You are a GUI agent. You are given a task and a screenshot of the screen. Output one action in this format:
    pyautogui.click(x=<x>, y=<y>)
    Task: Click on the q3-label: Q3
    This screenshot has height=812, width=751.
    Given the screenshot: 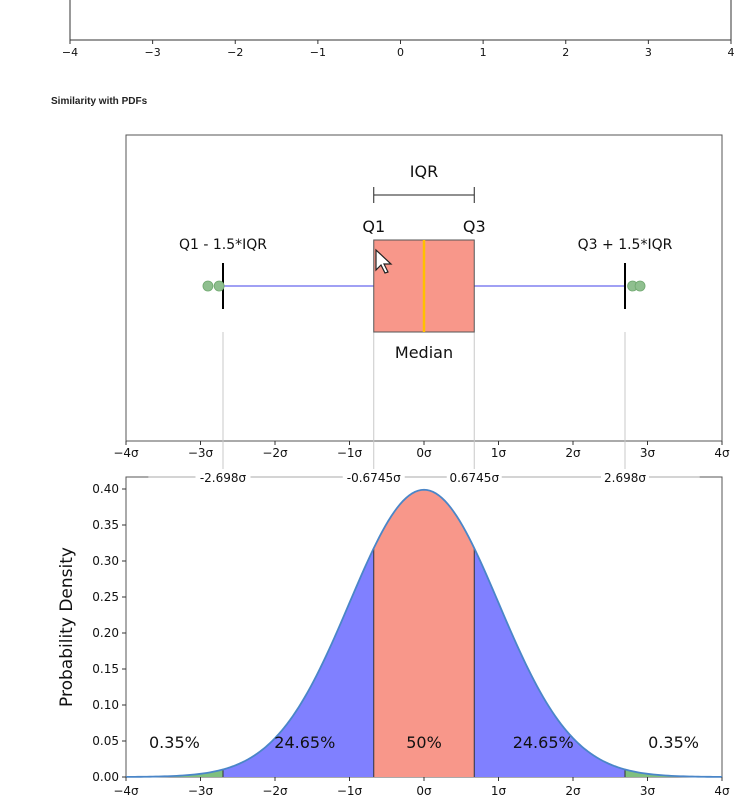 What is the action you would take?
    pyautogui.click(x=474, y=226)
    